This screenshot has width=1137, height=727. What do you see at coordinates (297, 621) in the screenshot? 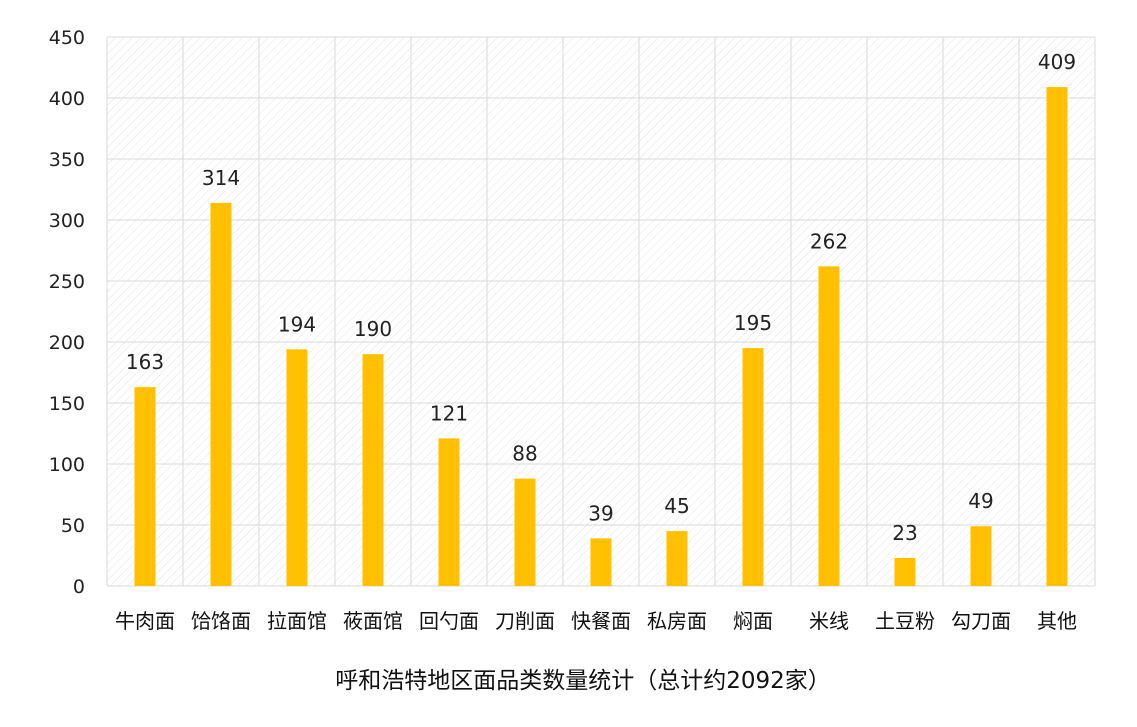
I see `x-category-label: 拉面馆` at bounding box center [297, 621].